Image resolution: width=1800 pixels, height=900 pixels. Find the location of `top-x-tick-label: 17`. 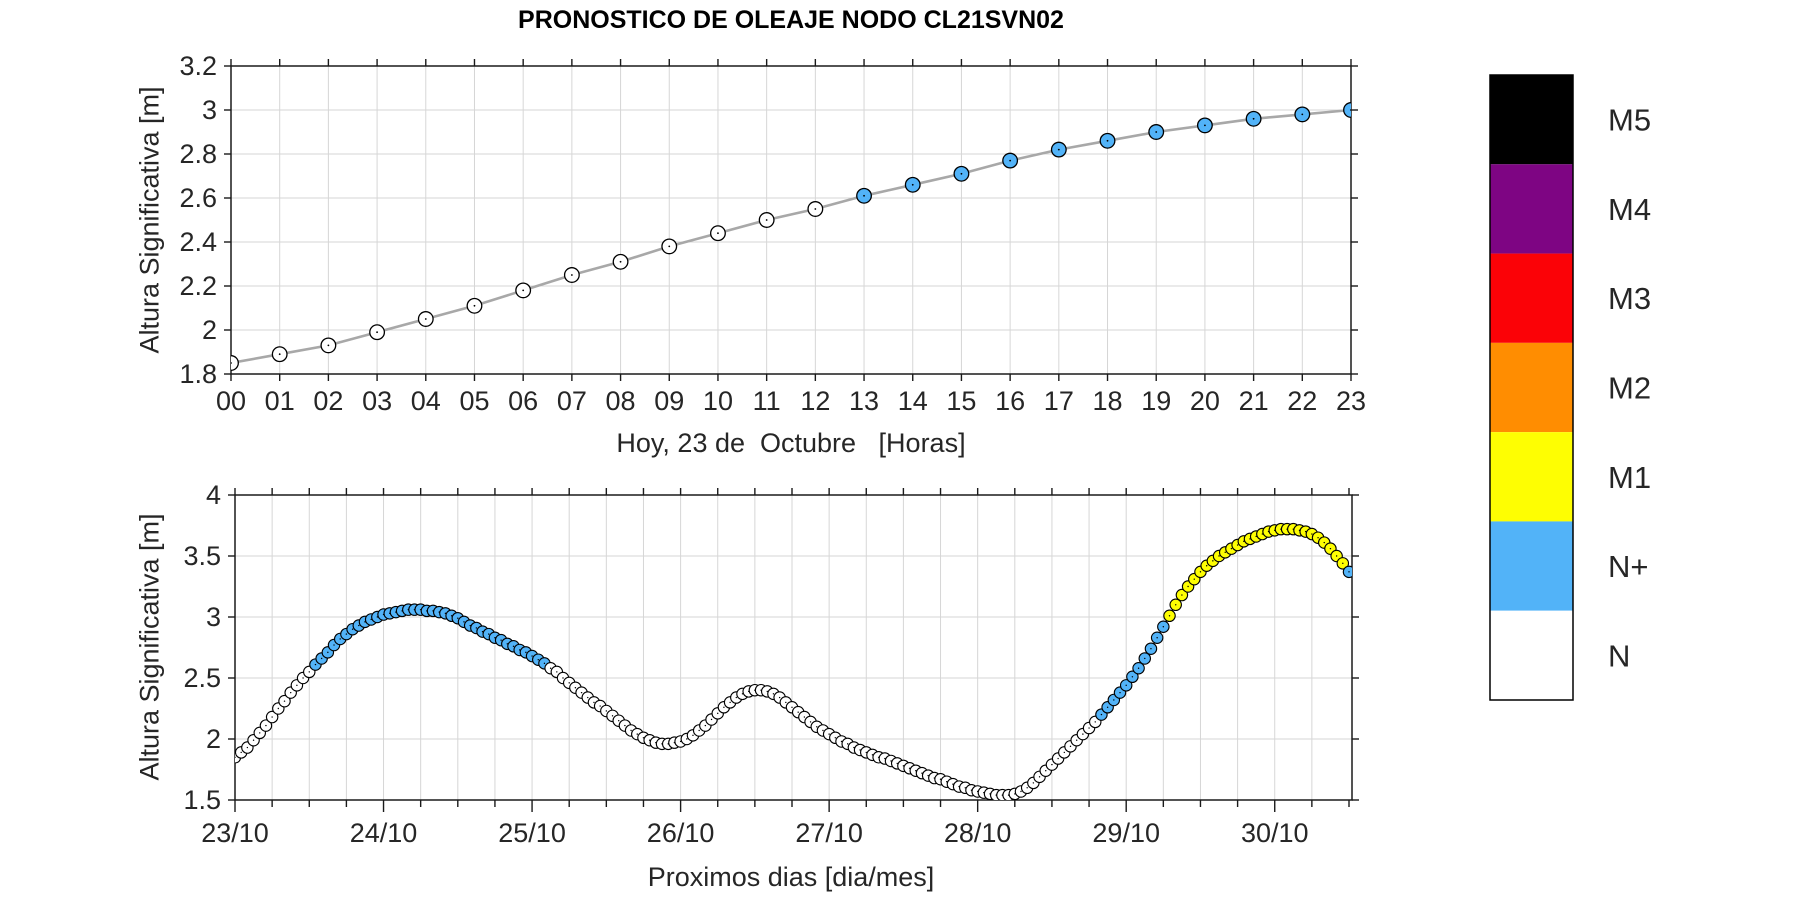

top-x-tick-label: 17 is located at coordinates (1059, 401).